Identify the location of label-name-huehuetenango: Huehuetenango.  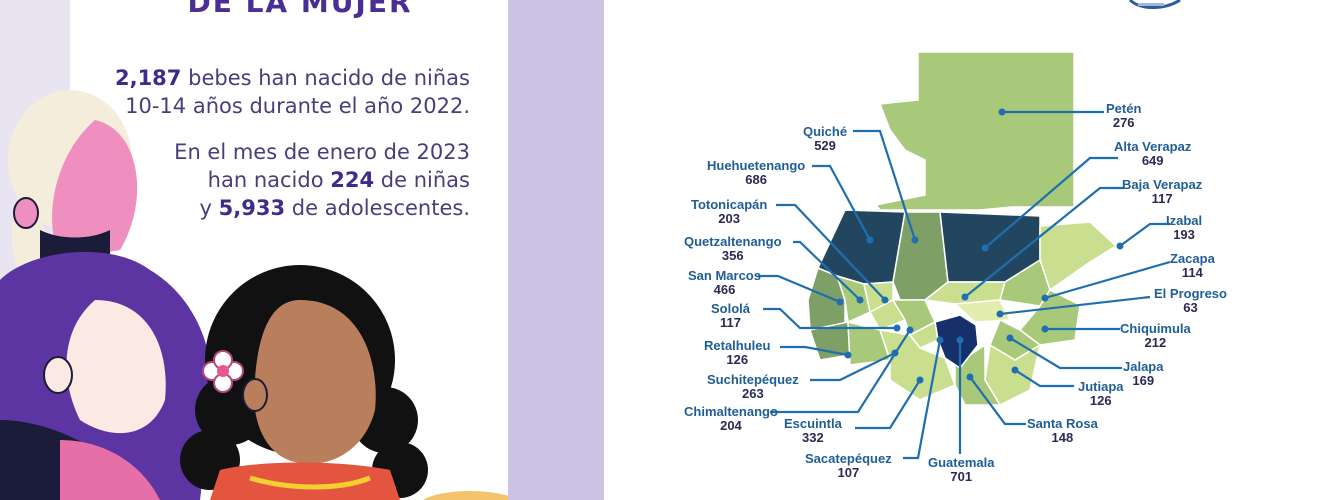
(756, 165).